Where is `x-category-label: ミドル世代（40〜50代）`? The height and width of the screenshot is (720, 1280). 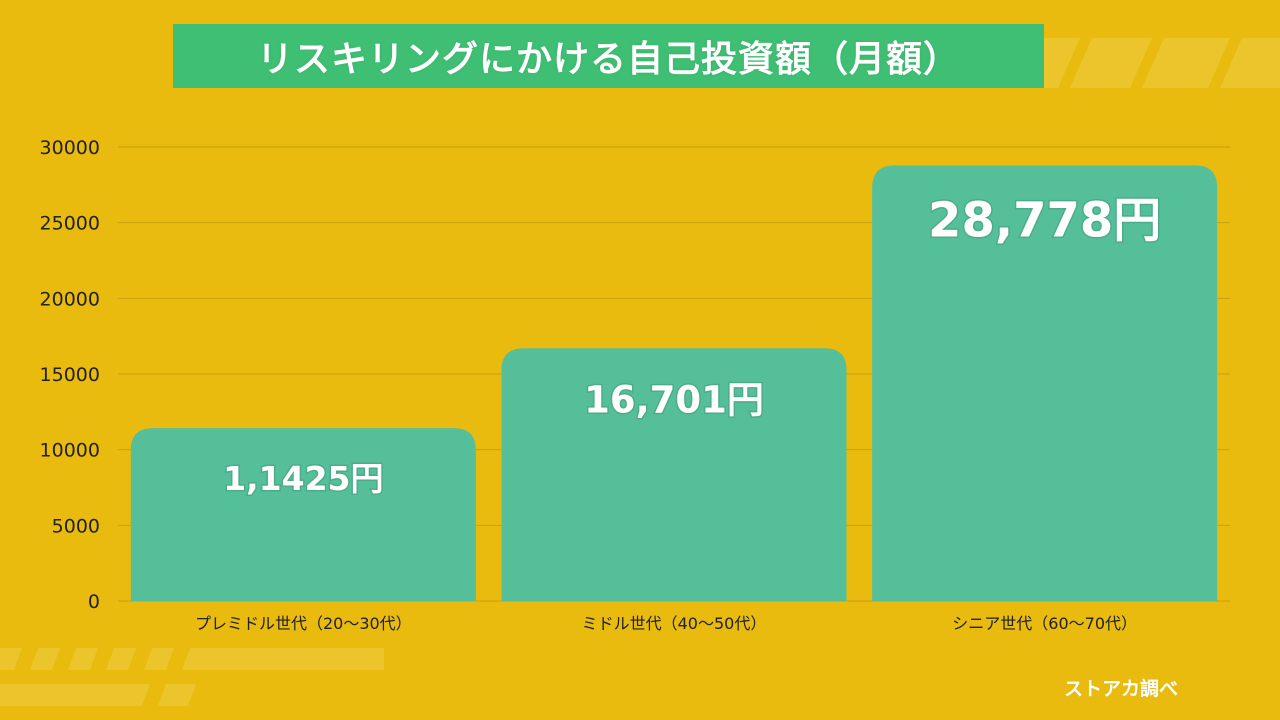
x-category-label: ミドル世代（40〜50代） is located at coordinates (674, 623).